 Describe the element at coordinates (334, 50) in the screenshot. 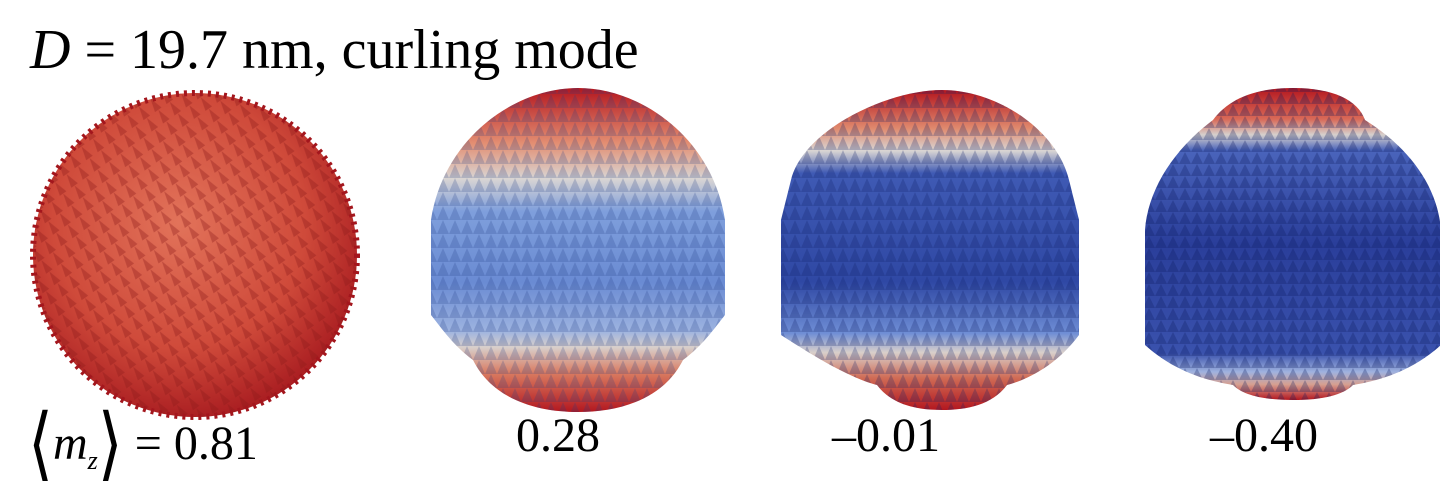

I see `figure-title: D = 19.7 nm, curling mode` at that location.